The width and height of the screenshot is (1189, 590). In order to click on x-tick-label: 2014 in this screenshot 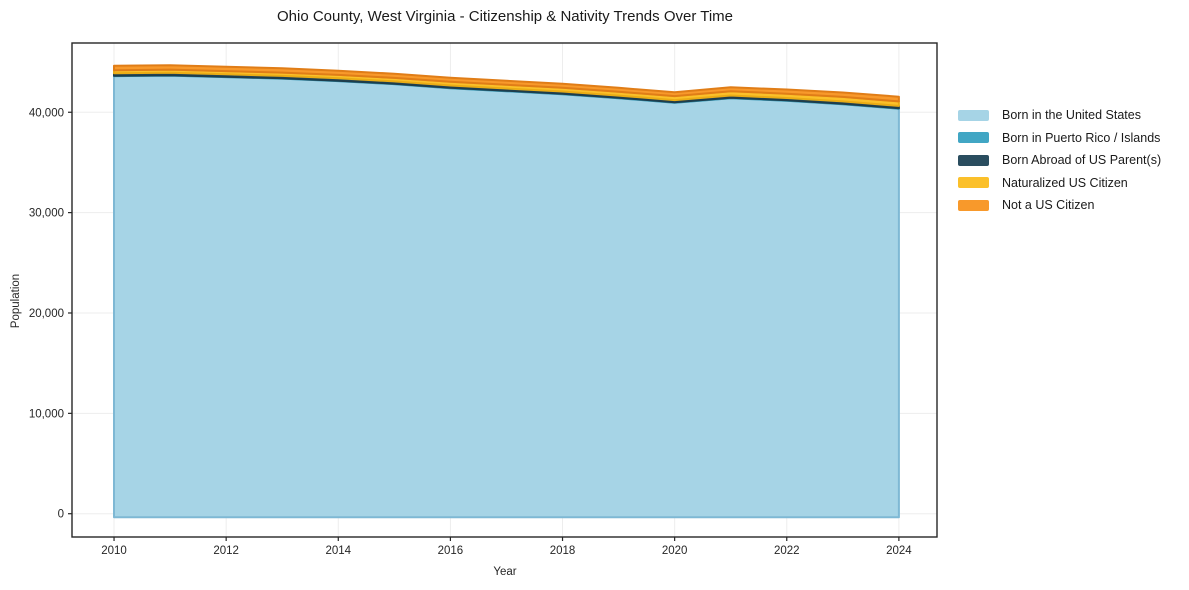, I will do `click(338, 551)`.